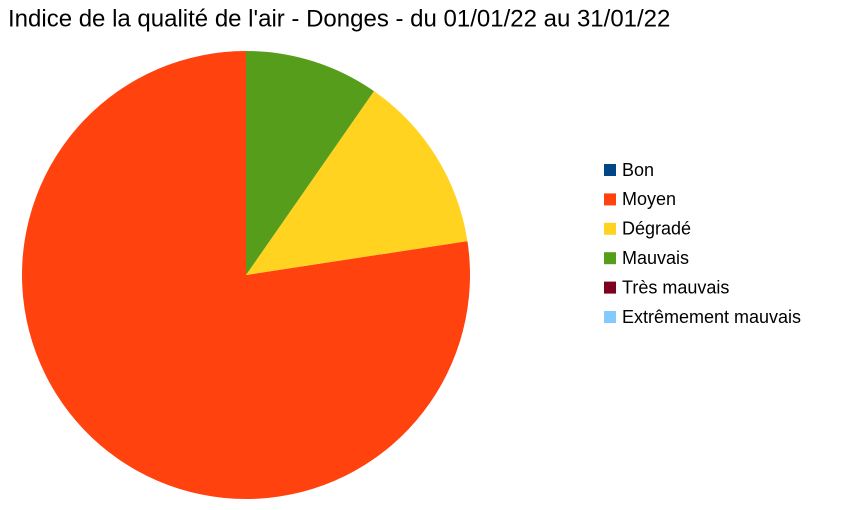 Image resolution: width=844 pixels, height=510 pixels. What do you see at coordinates (649, 199) in the screenshot?
I see `legend-label: Moyen` at bounding box center [649, 199].